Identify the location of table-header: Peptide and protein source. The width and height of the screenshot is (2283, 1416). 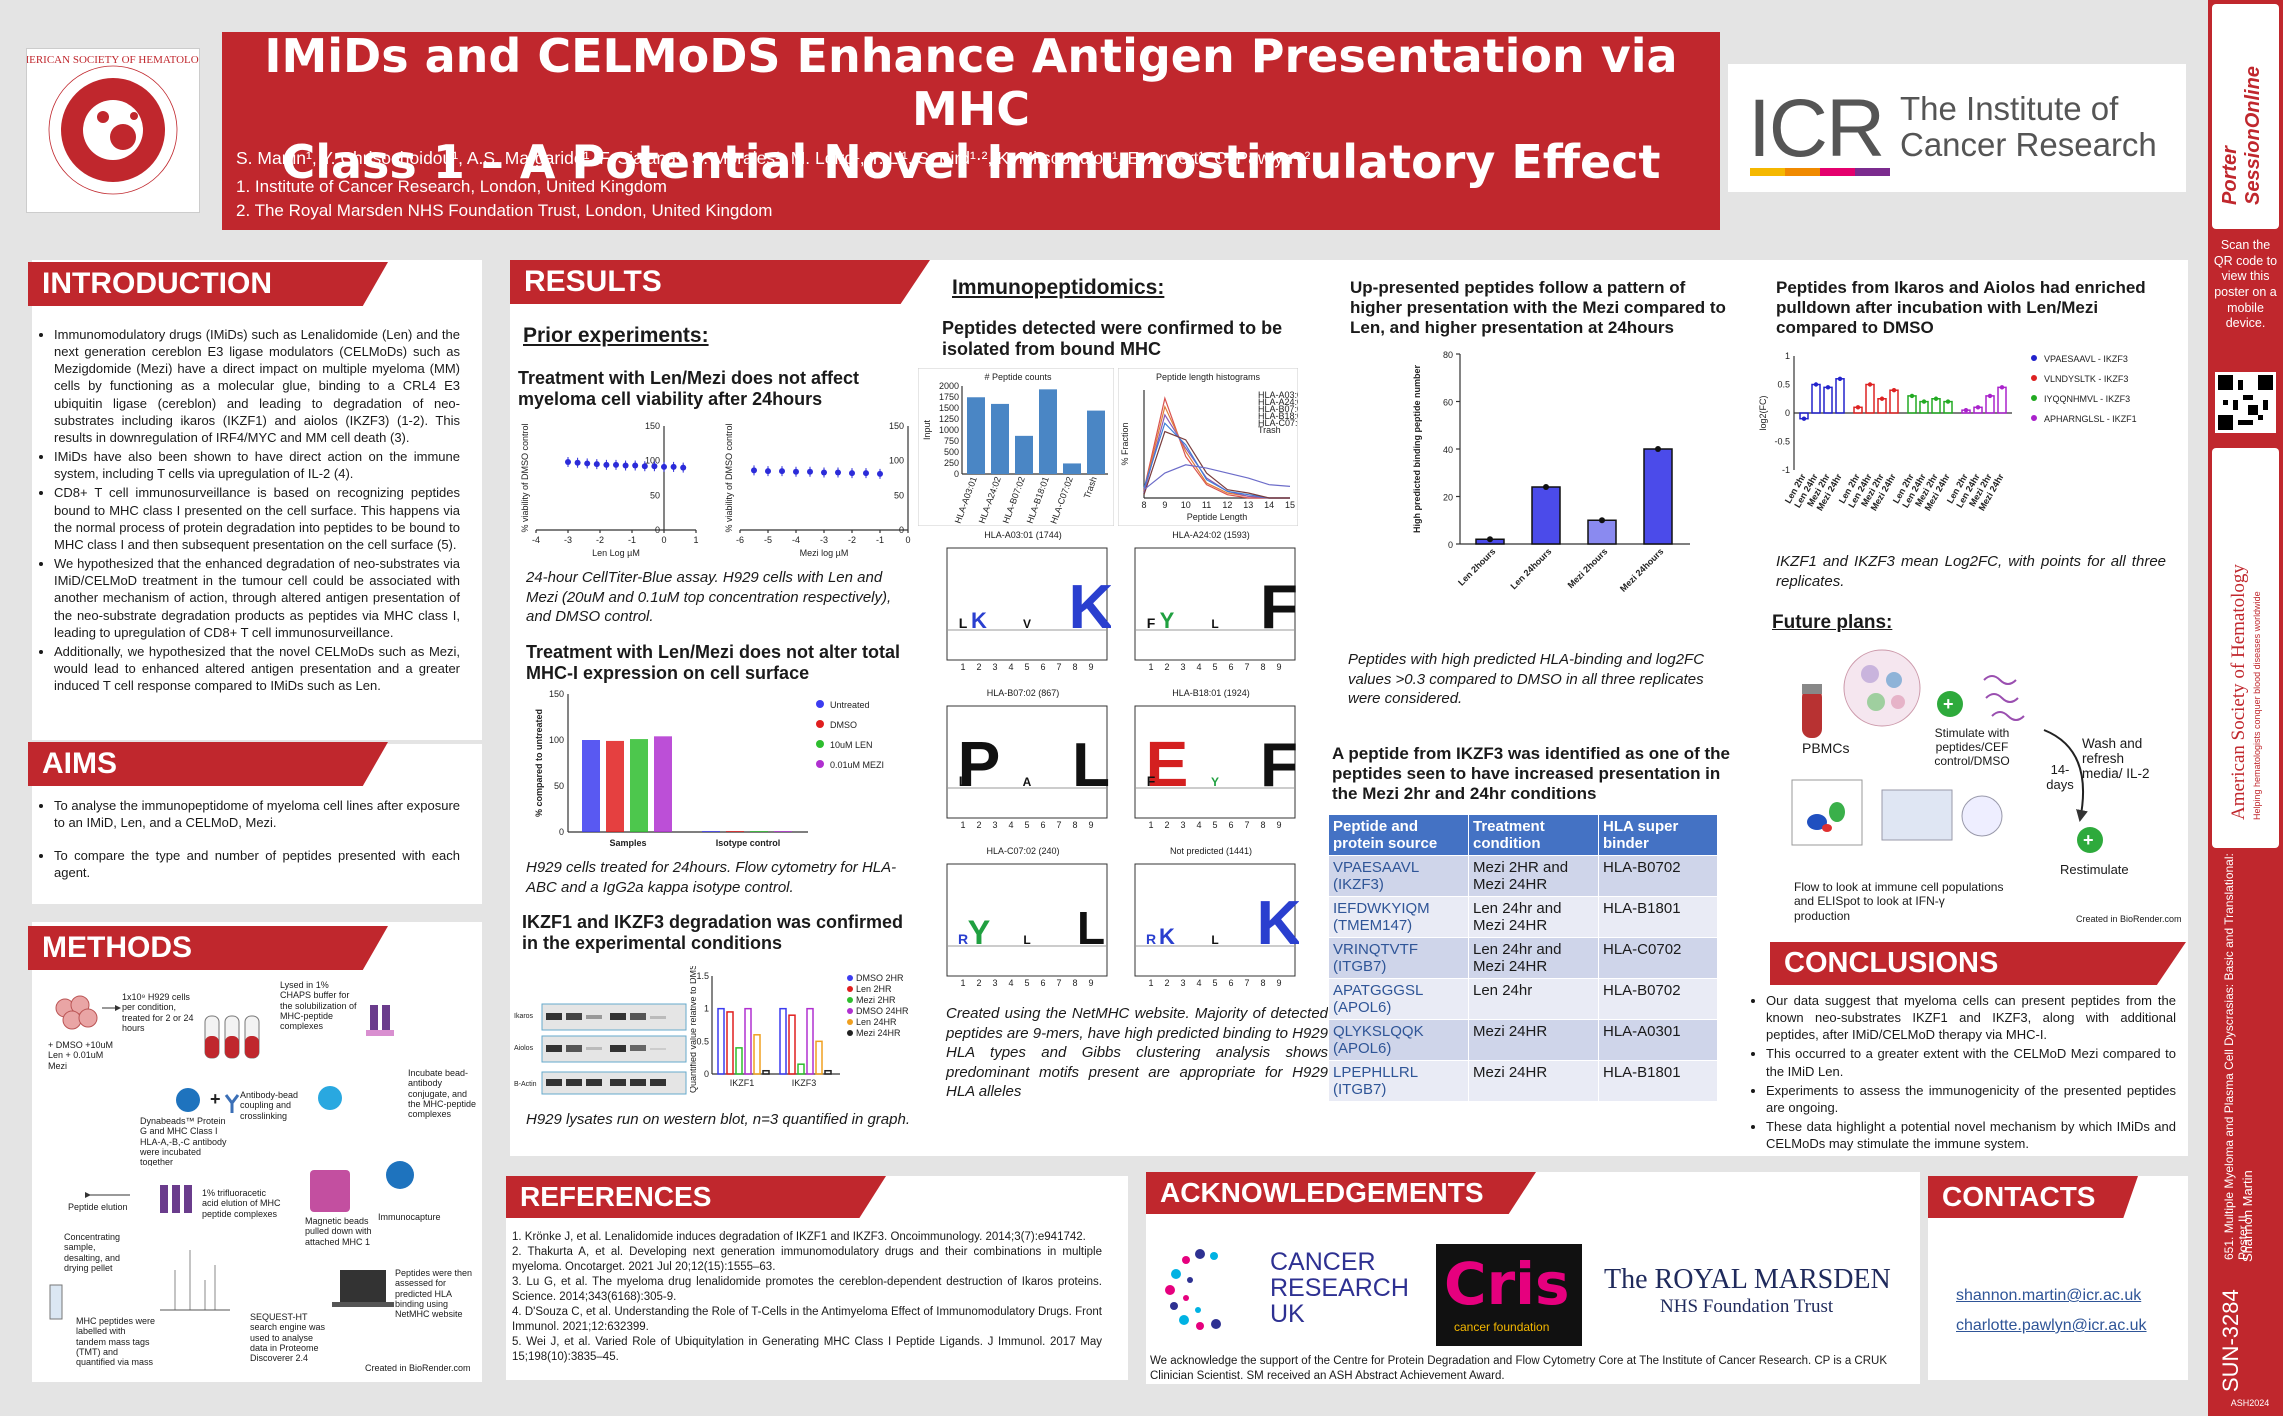
(1398, 835).